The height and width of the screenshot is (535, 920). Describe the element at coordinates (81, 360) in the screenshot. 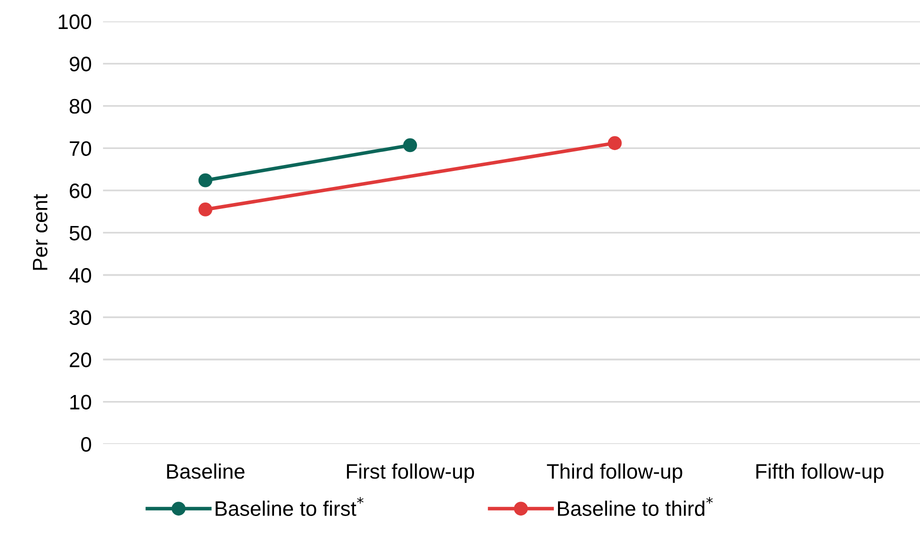

I see `y-tick-label: 20` at that location.